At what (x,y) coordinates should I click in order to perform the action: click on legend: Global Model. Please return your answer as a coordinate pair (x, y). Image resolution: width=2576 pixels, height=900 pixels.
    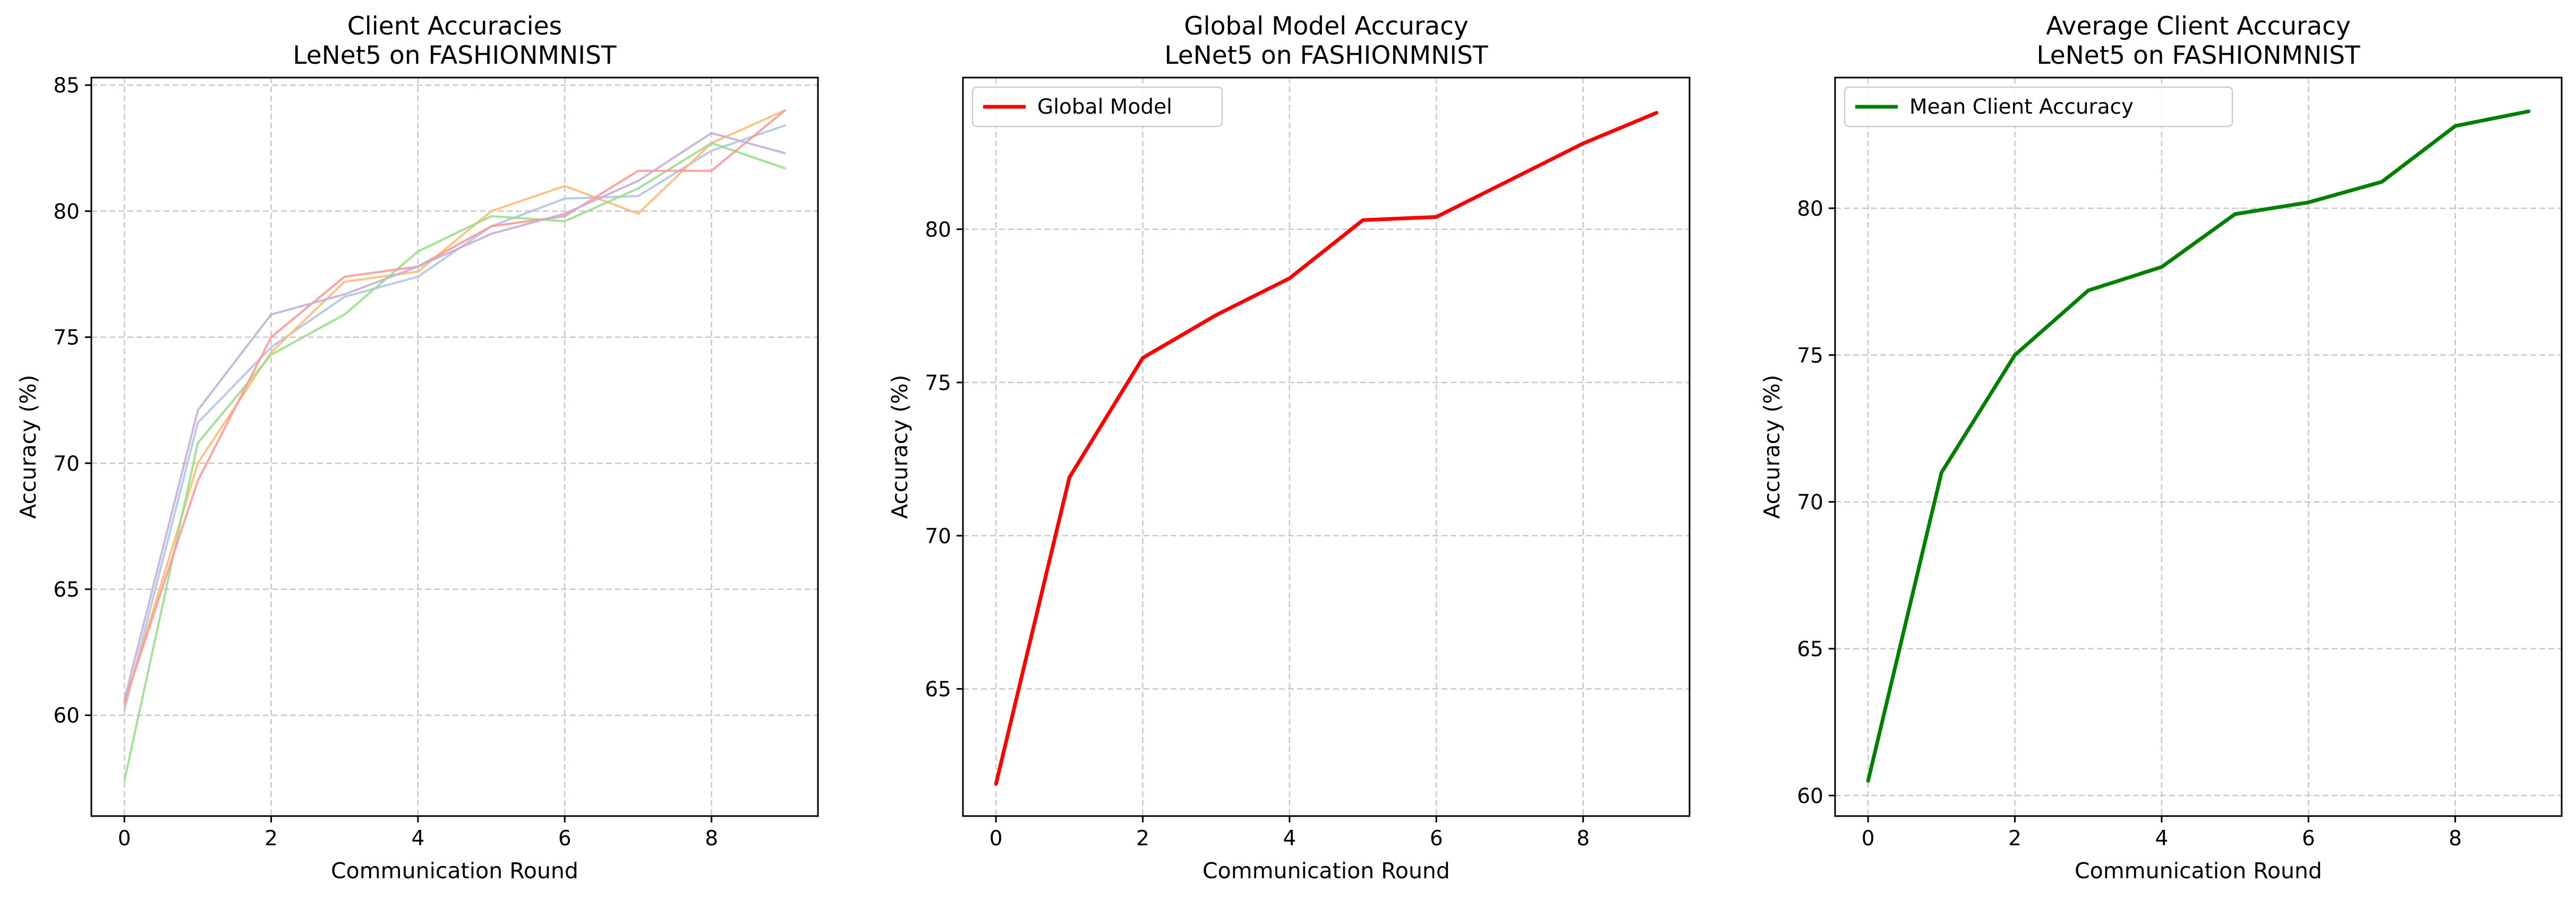
    Looking at the image, I should click on (1097, 107).